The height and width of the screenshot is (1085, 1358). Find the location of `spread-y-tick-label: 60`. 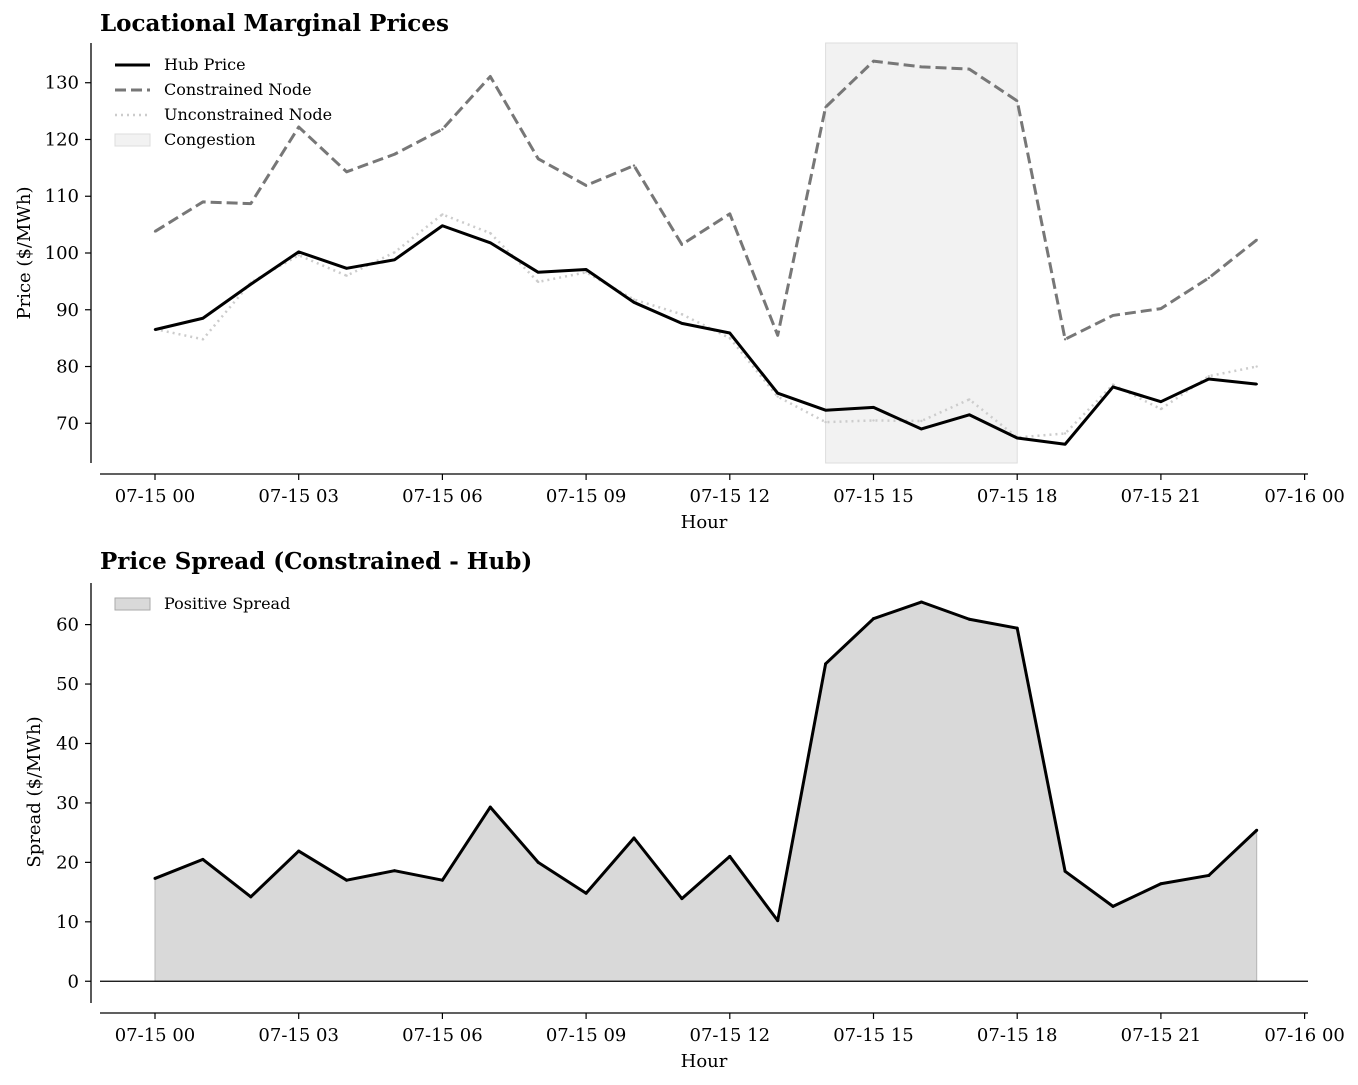

spread-y-tick-label: 60 is located at coordinates (67, 625).